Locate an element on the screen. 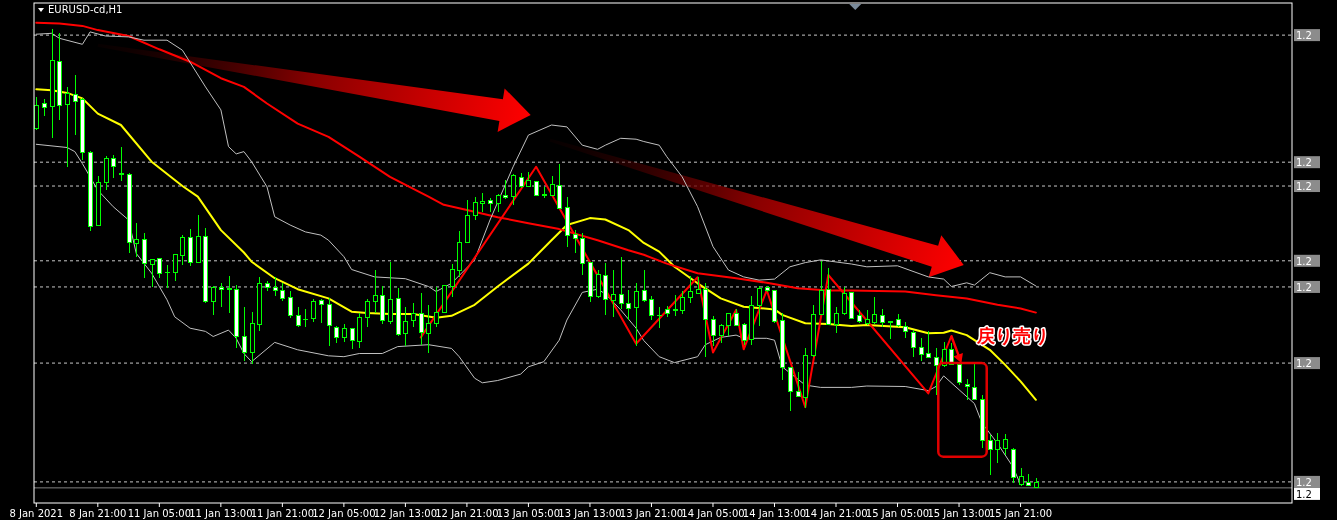  annotation: 戻り売り is located at coordinates (1012, 335).